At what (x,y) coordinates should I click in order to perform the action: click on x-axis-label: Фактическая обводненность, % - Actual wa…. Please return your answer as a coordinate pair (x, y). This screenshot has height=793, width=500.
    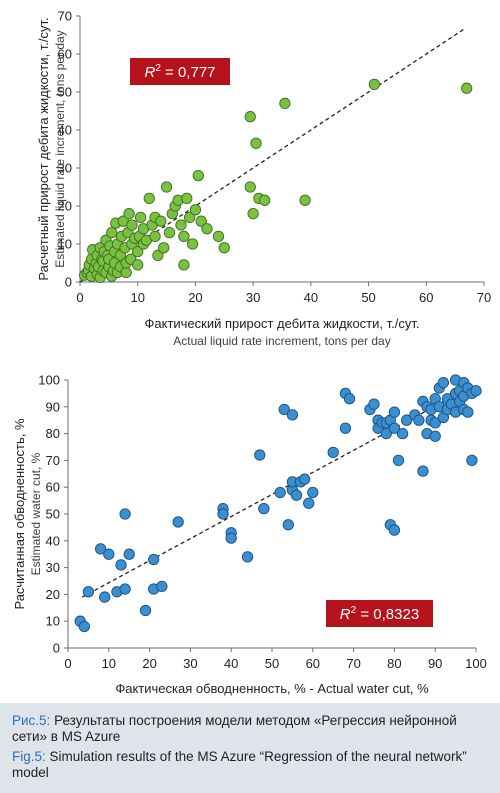
    Looking at the image, I should click on (272, 688).